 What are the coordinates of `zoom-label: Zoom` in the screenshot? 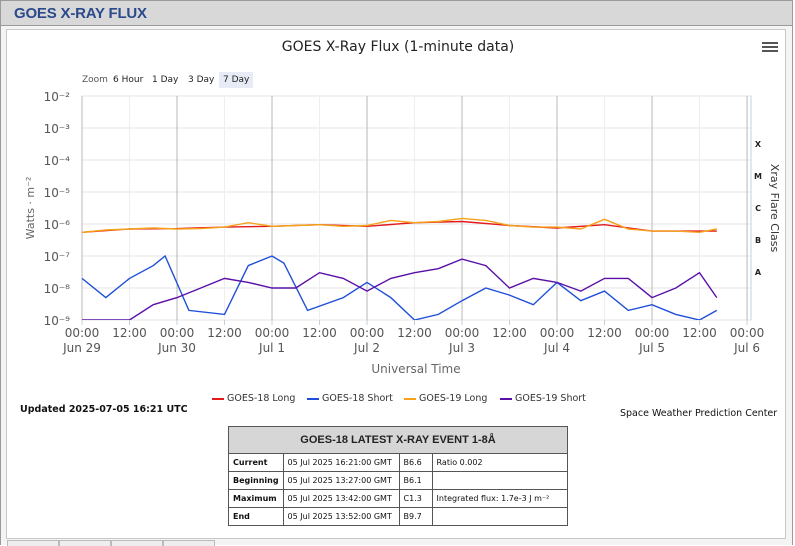 It's located at (95, 80).